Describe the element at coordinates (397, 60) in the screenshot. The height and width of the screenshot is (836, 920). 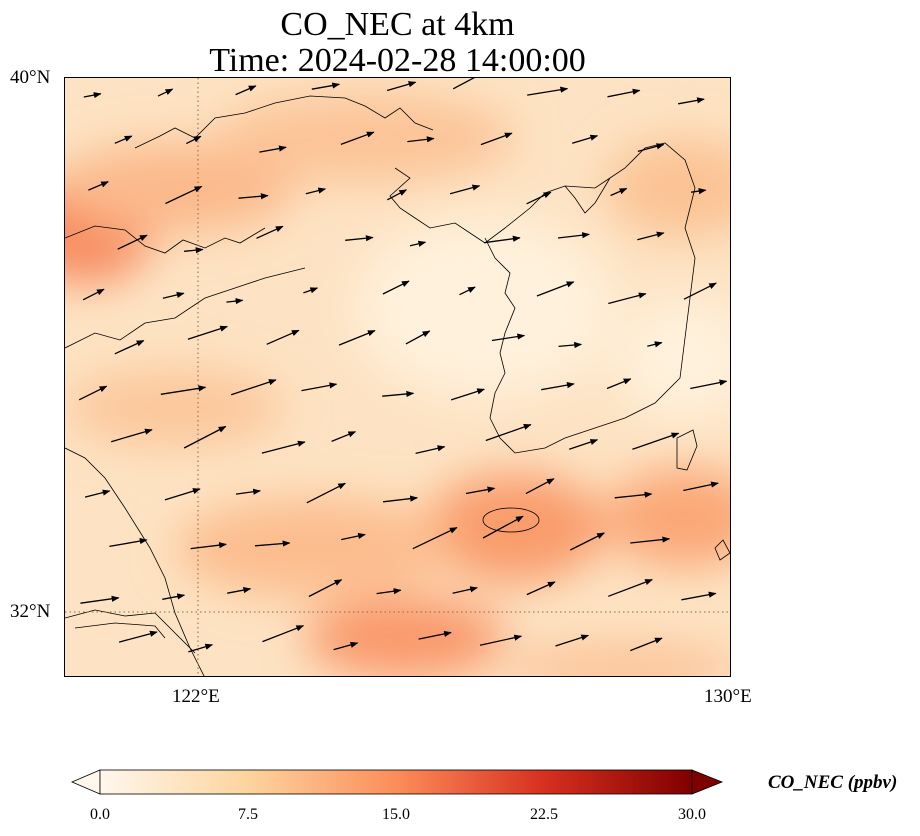
I see `map-timestamp: Time: 2024-02-28 14:00:00` at that location.